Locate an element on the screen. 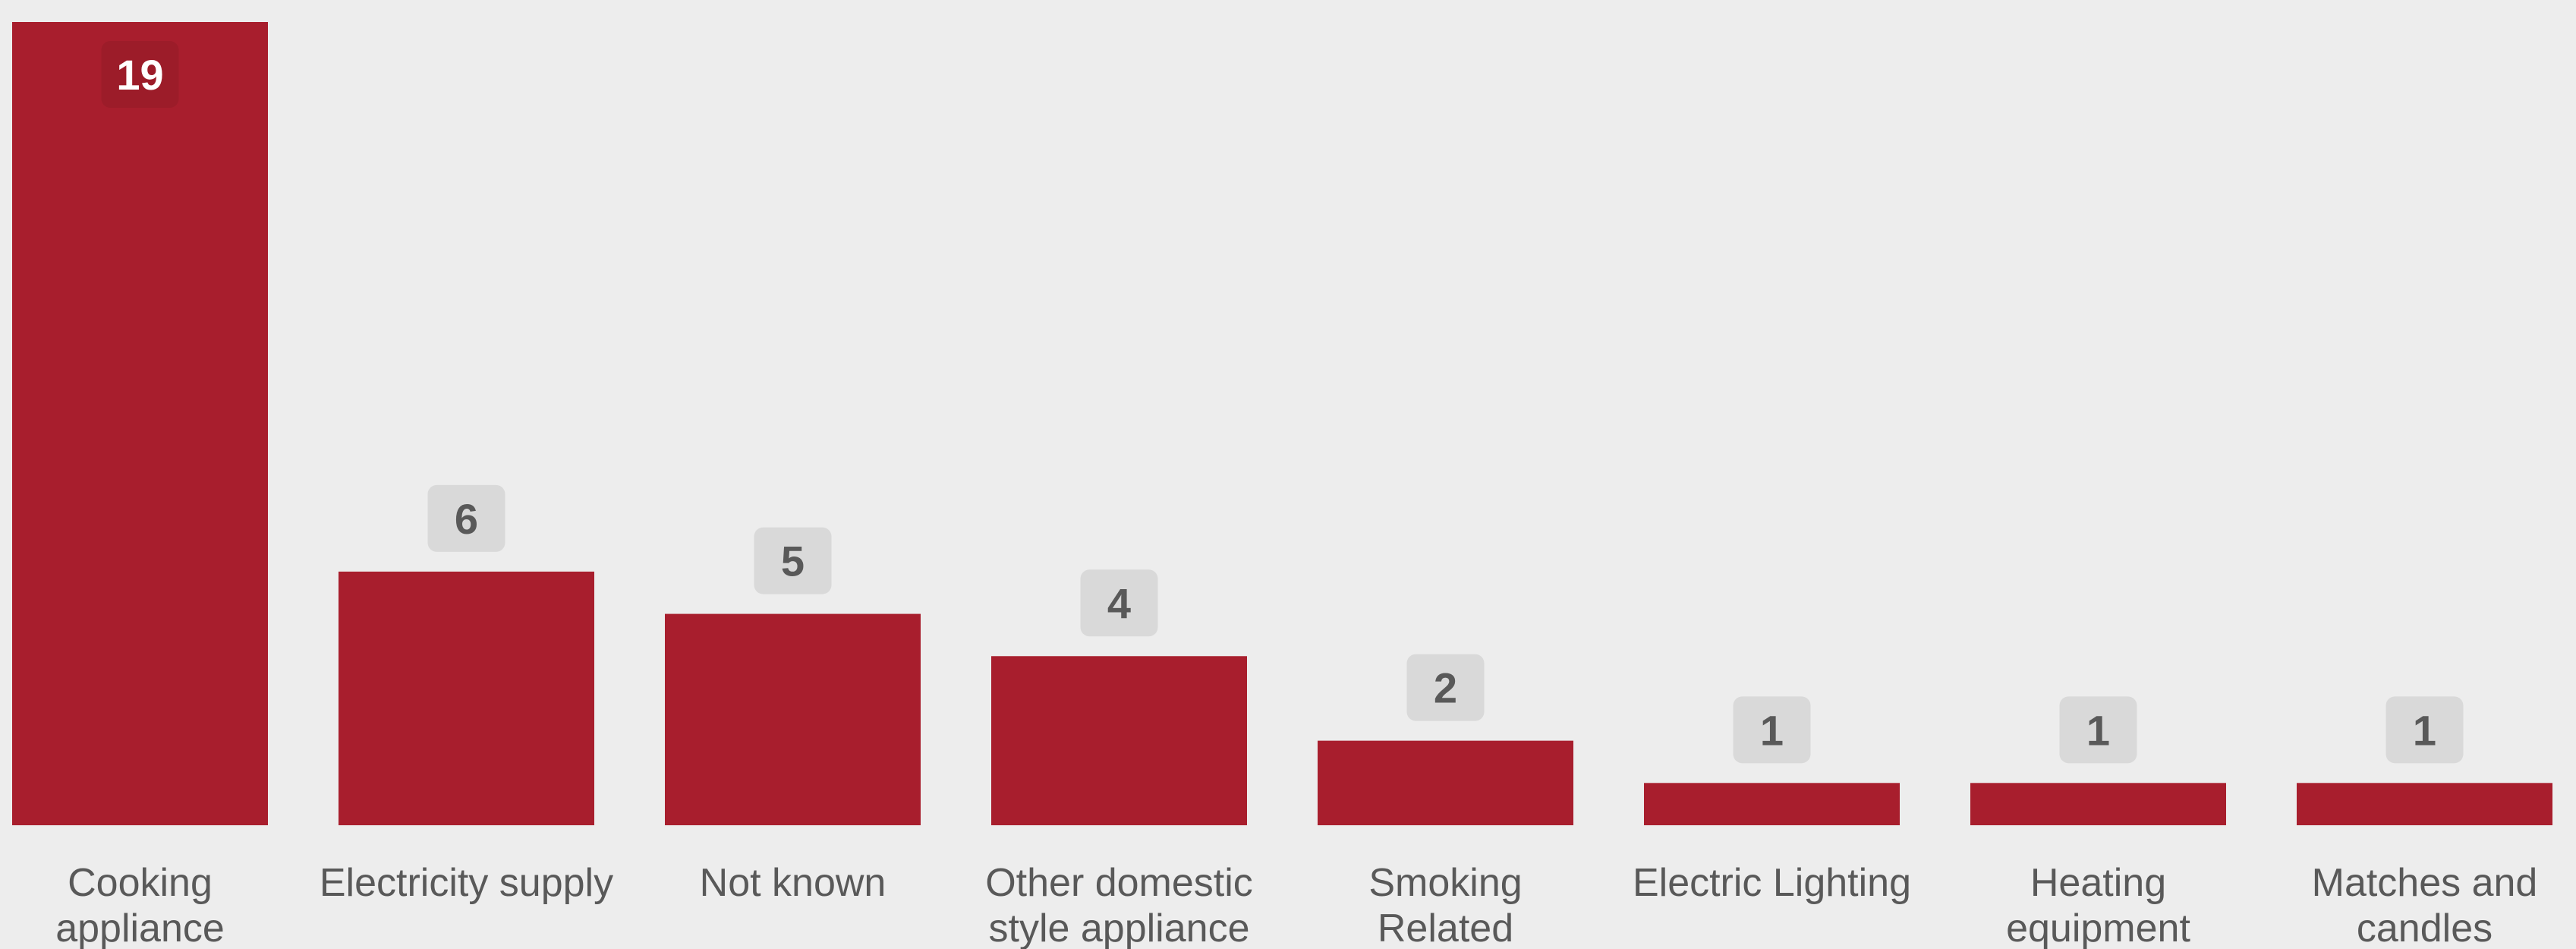 This screenshot has height=949, width=2576. value-label-8: 1 is located at coordinates (2424, 730).